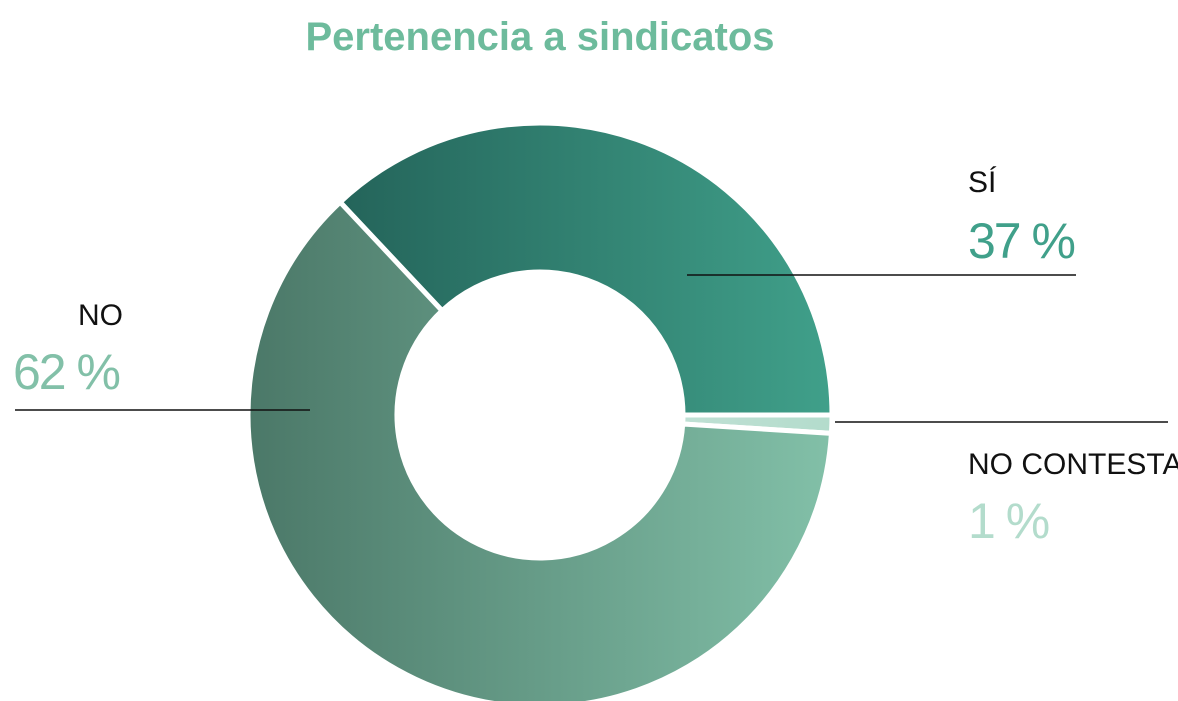 Image resolution: width=1178 pixels, height=701 pixels. What do you see at coordinates (66, 372) in the screenshot?
I see `slice-value-label: 62 %` at bounding box center [66, 372].